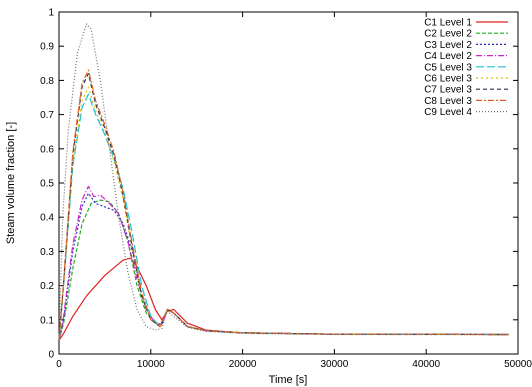 The image size is (532, 387). I want to click on legend-label: C9 Level 4, so click(448, 112).